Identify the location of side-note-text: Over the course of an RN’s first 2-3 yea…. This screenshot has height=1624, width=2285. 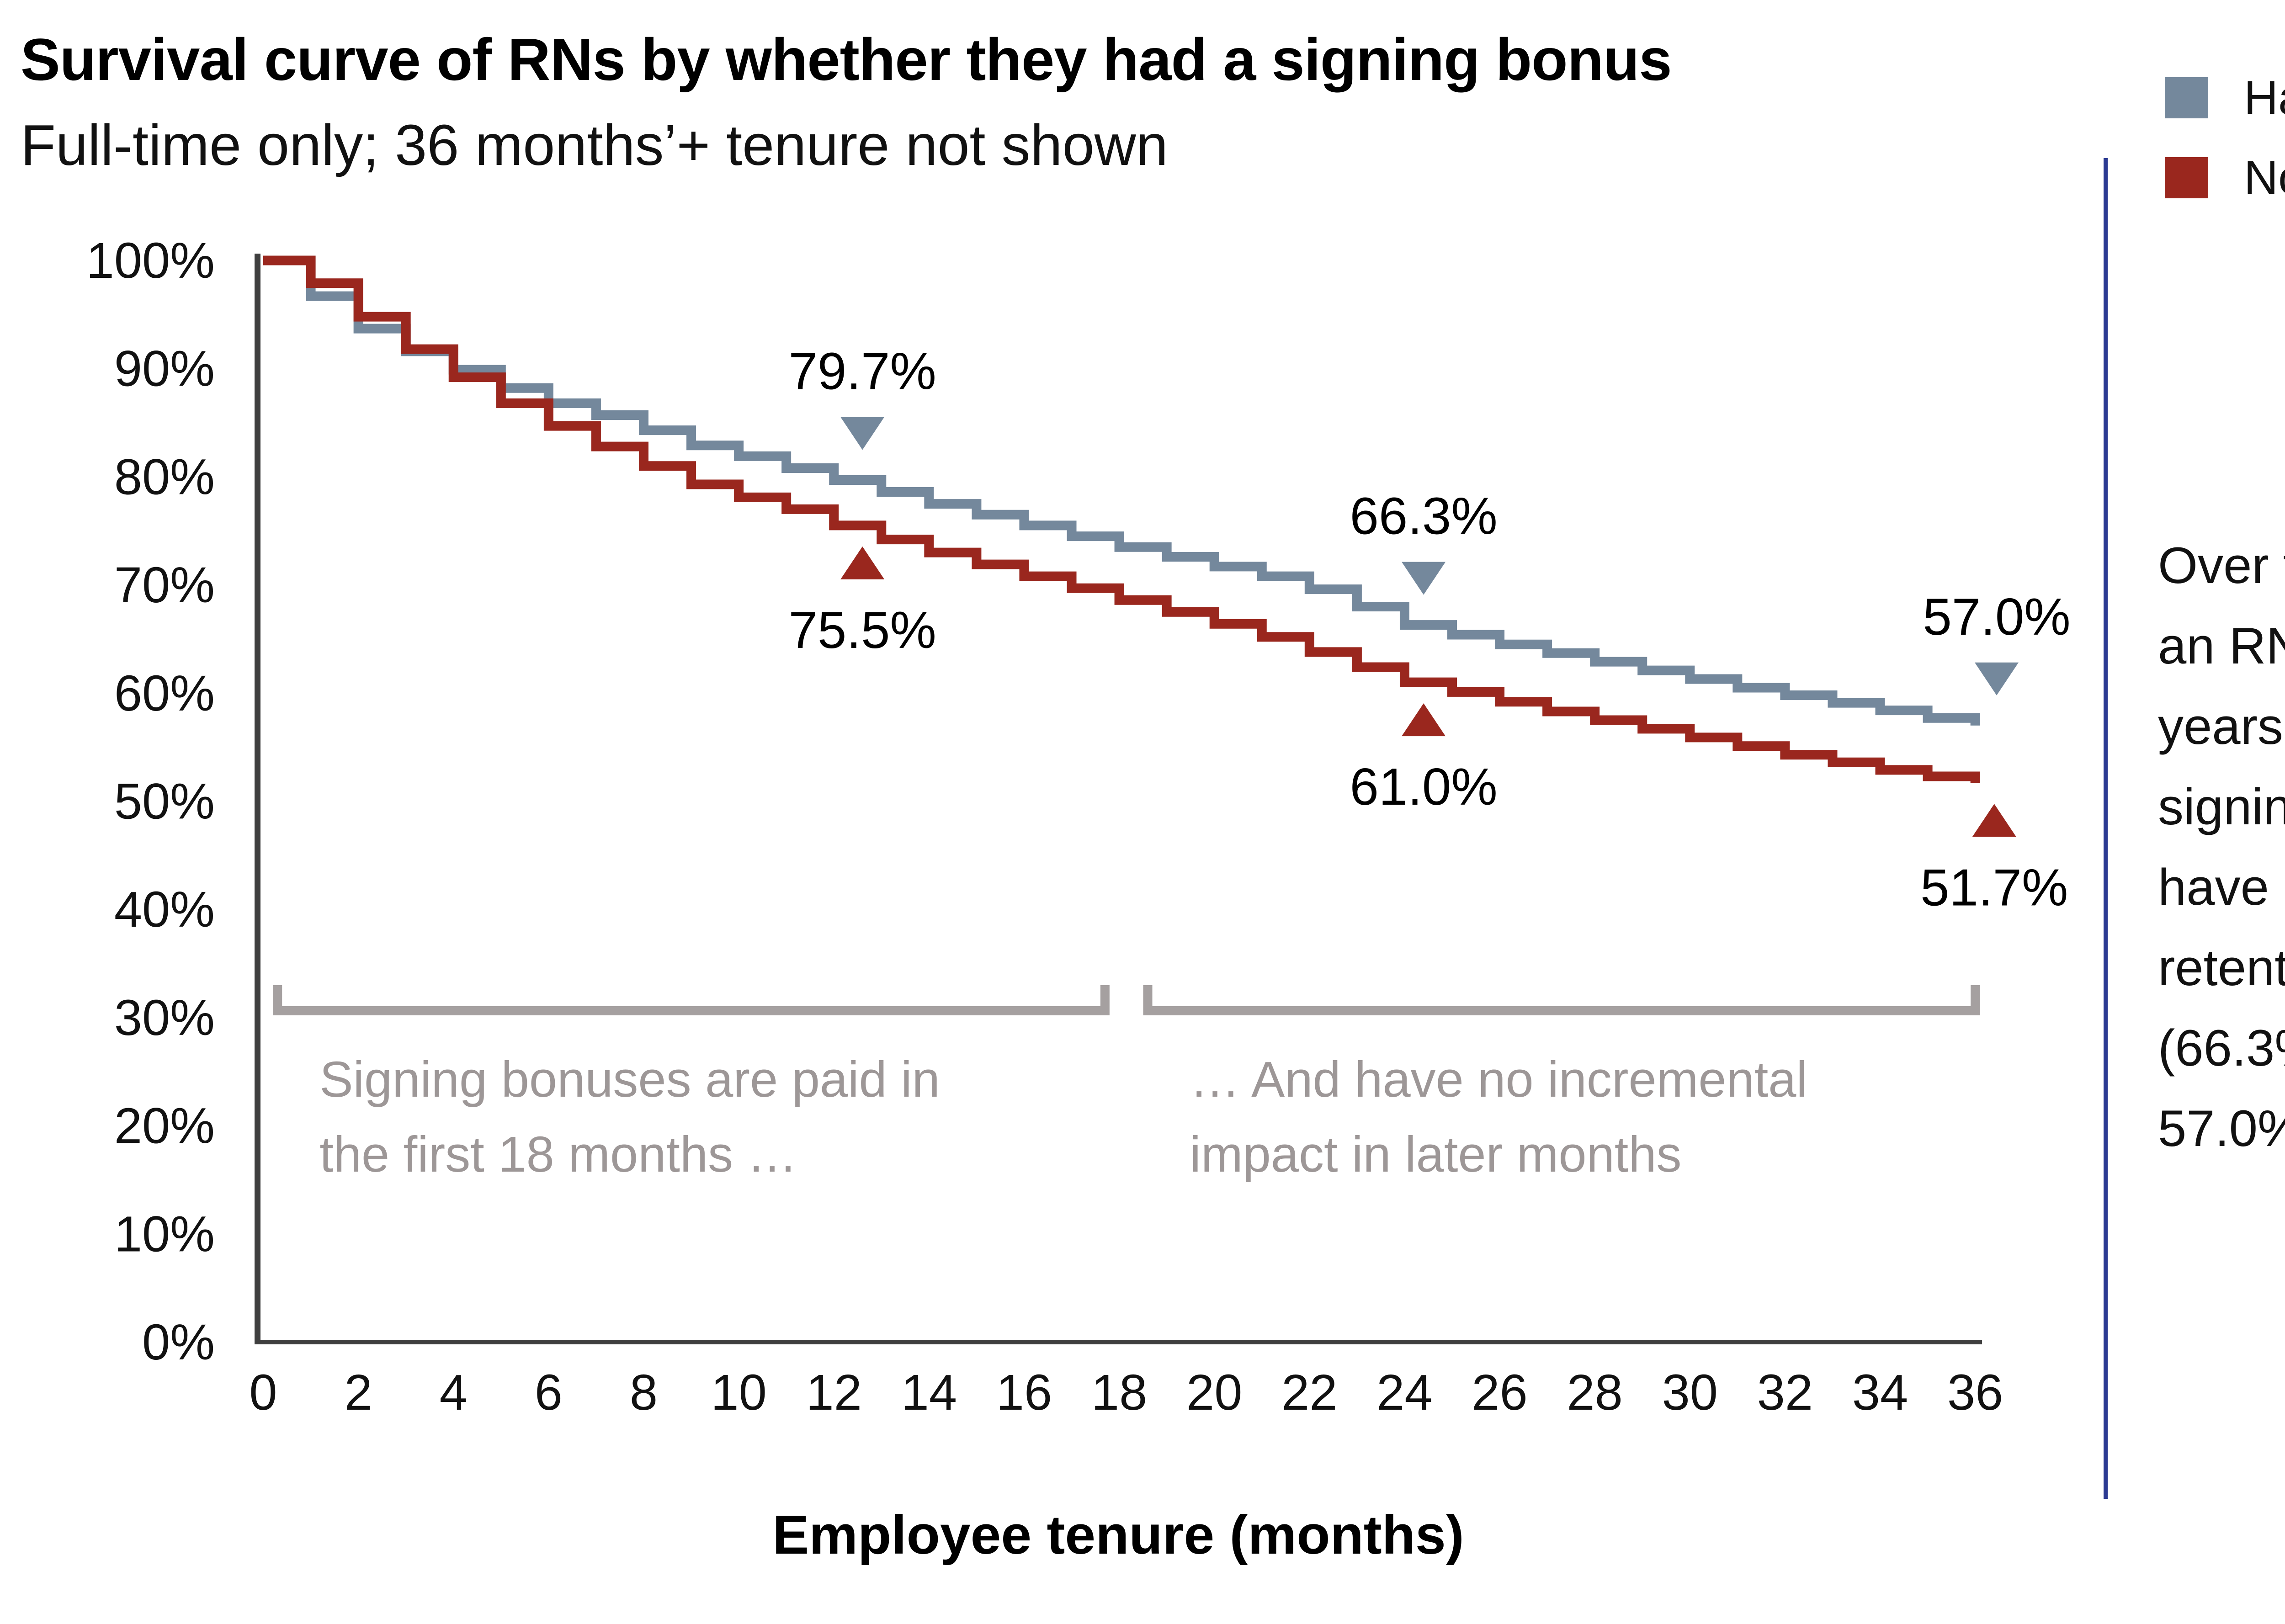
(2221, 847).